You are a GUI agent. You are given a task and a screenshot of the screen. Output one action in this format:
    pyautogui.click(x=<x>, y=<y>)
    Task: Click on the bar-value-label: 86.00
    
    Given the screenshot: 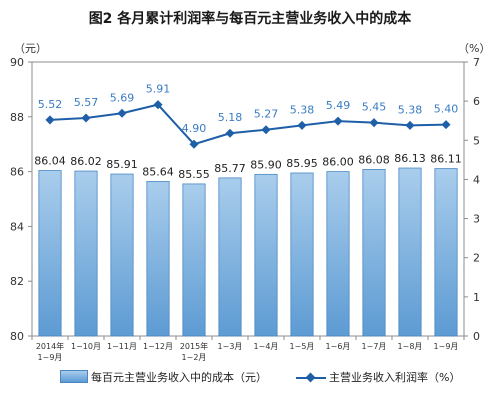 What is the action you would take?
    pyautogui.click(x=338, y=162)
    